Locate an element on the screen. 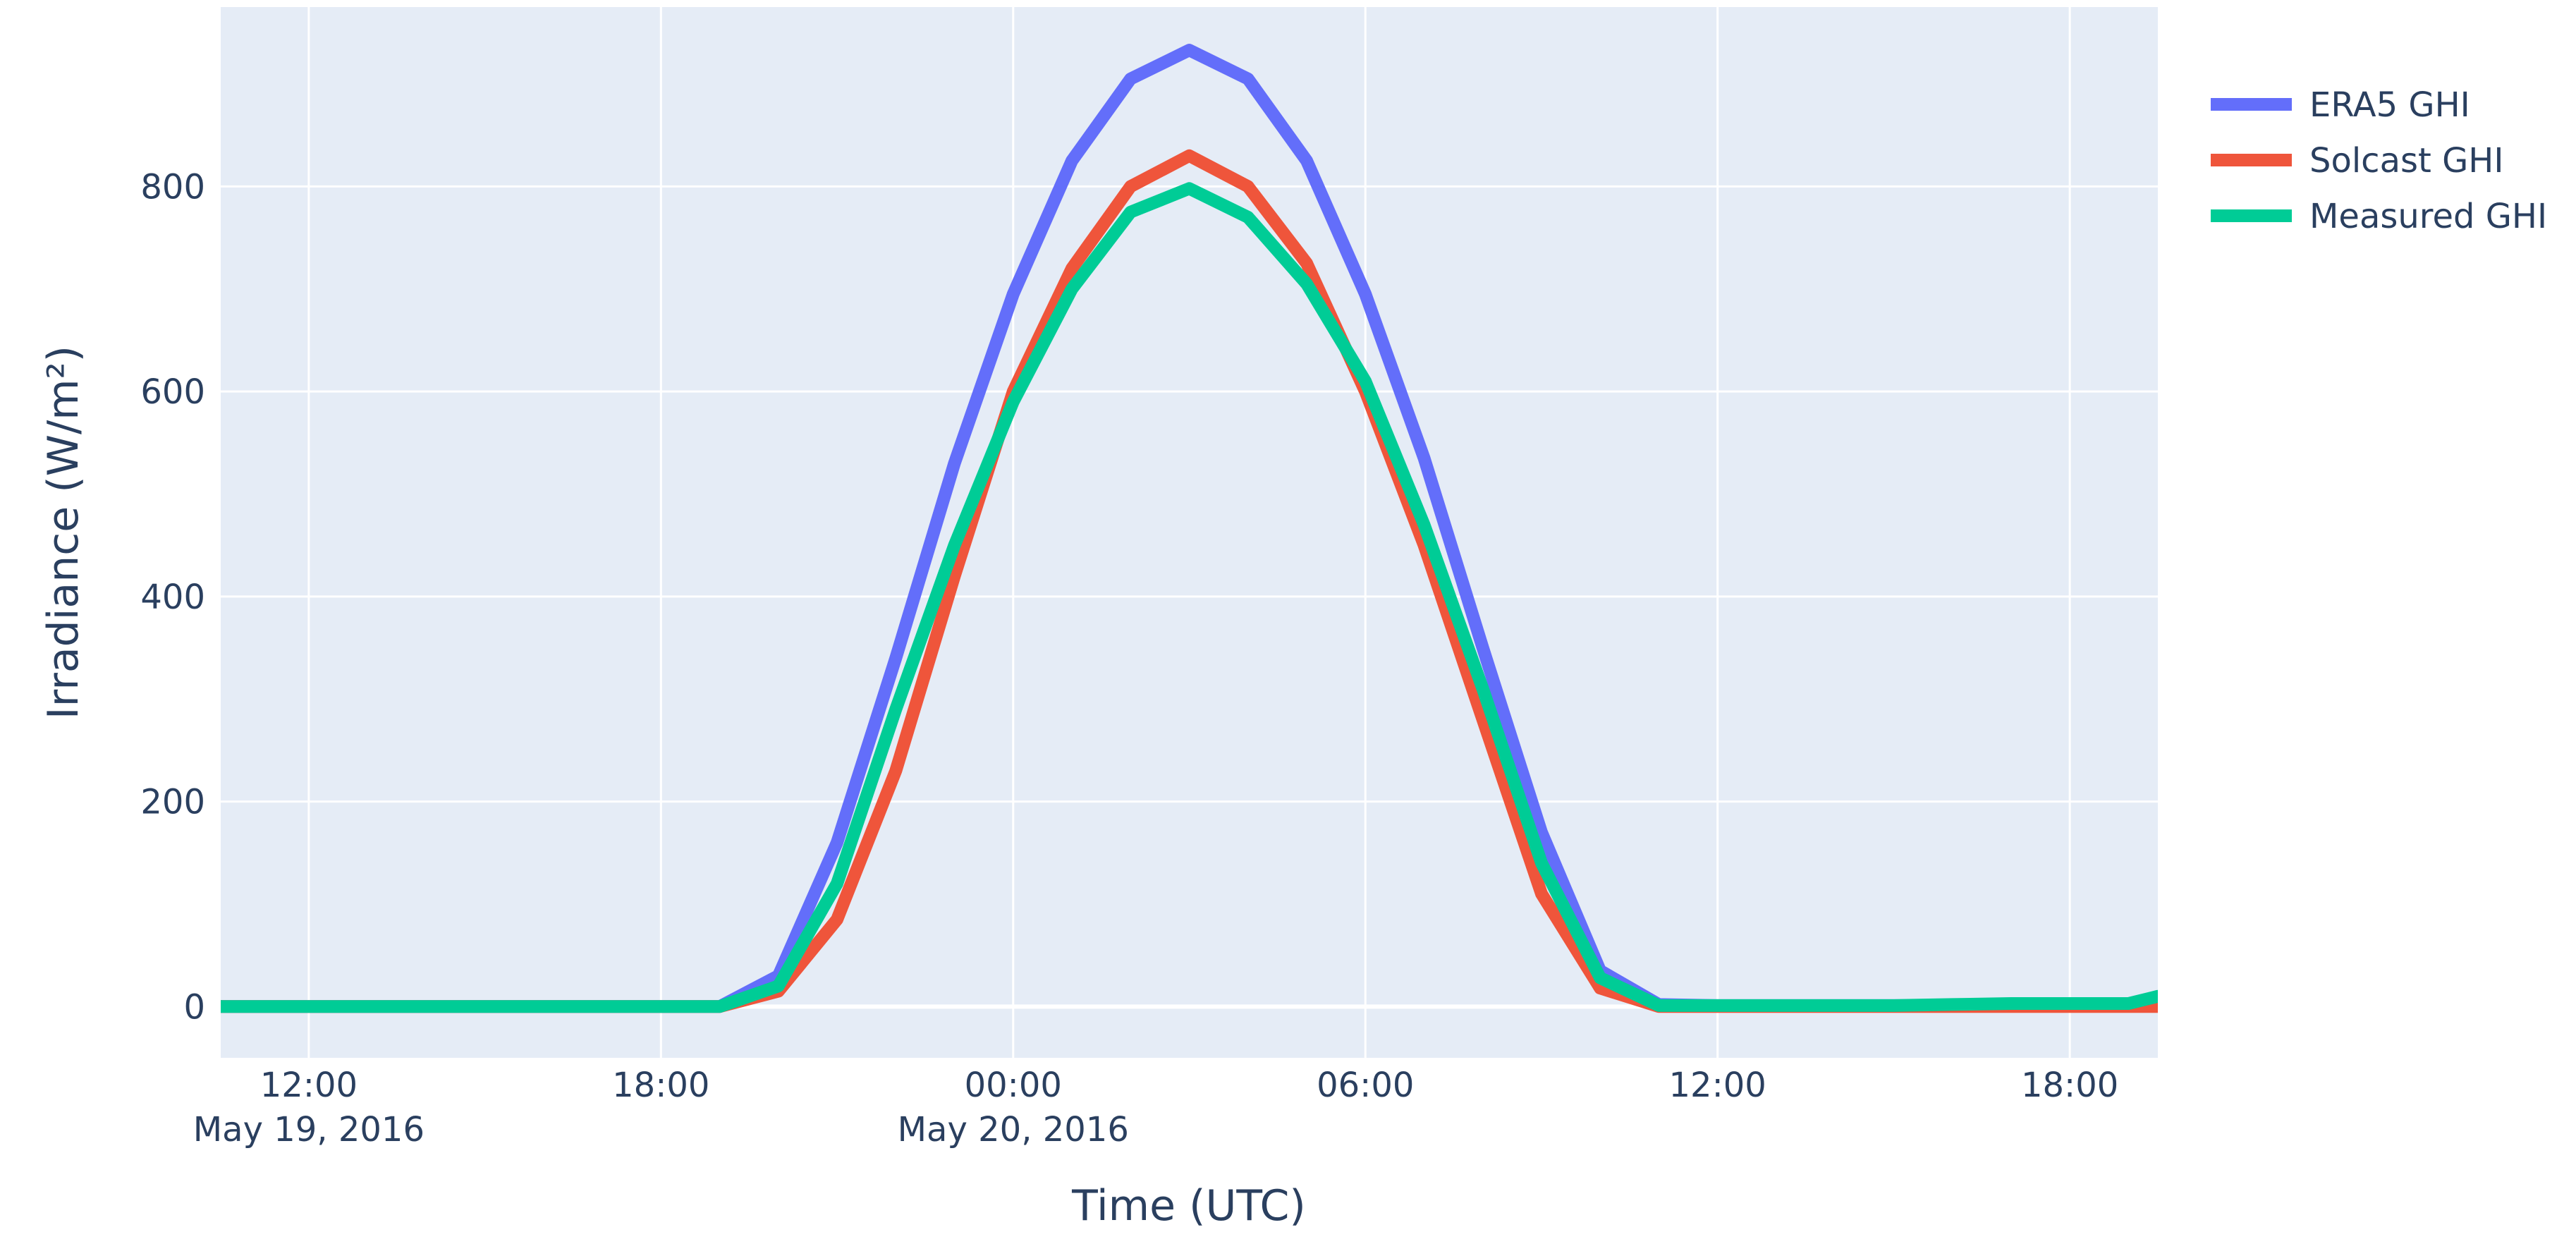 The width and height of the screenshot is (2576, 1244). legend-item-2: Solcast GHI is located at coordinates (2357, 161).